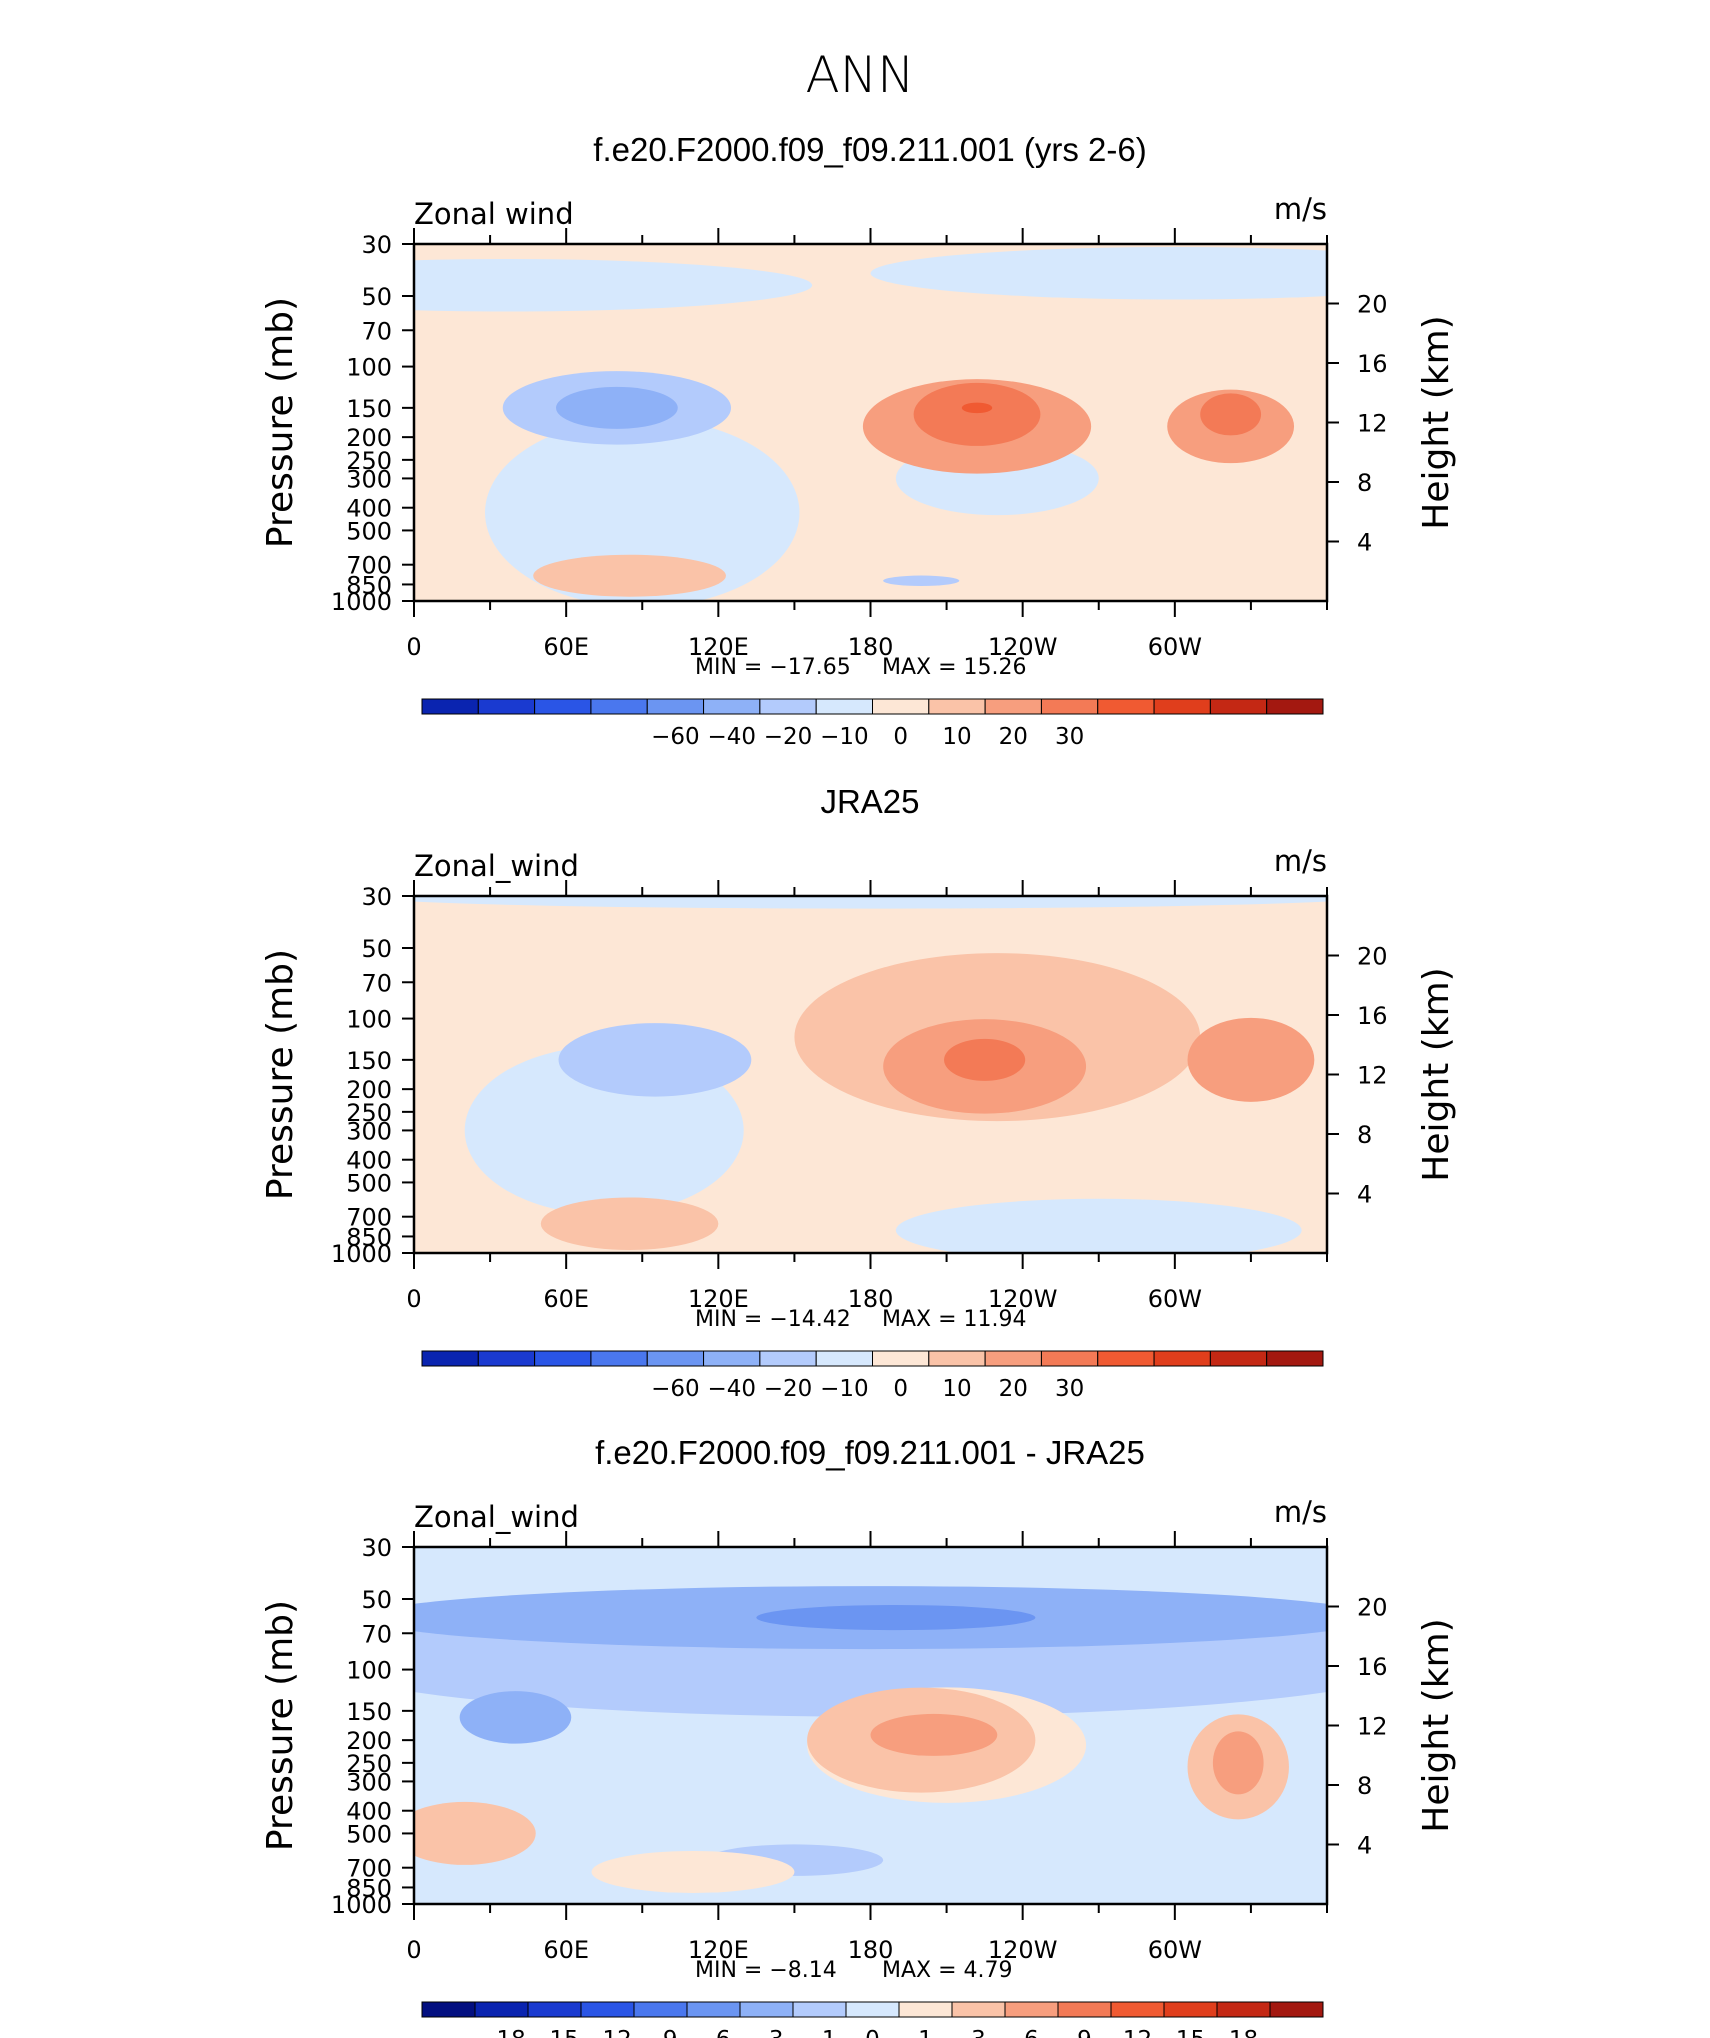 Image resolution: width=1710 pixels, height=2038 pixels. What do you see at coordinates (731, 1389) in the screenshot?
I see `colorbar-label: −40` at bounding box center [731, 1389].